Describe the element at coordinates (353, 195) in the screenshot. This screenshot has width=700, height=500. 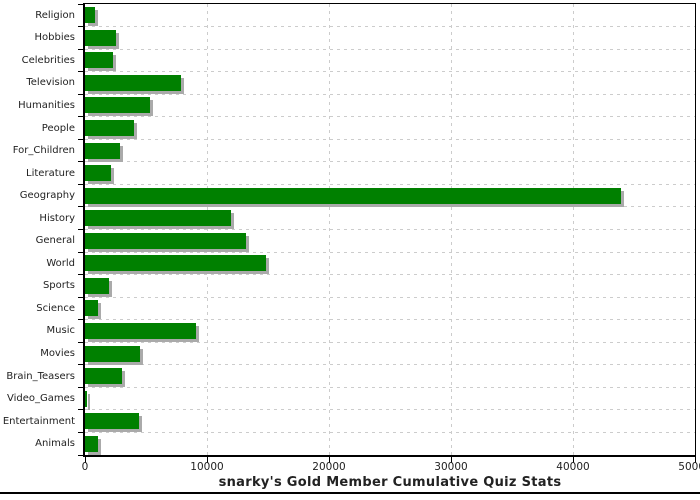
I see `bar-geography` at that location.